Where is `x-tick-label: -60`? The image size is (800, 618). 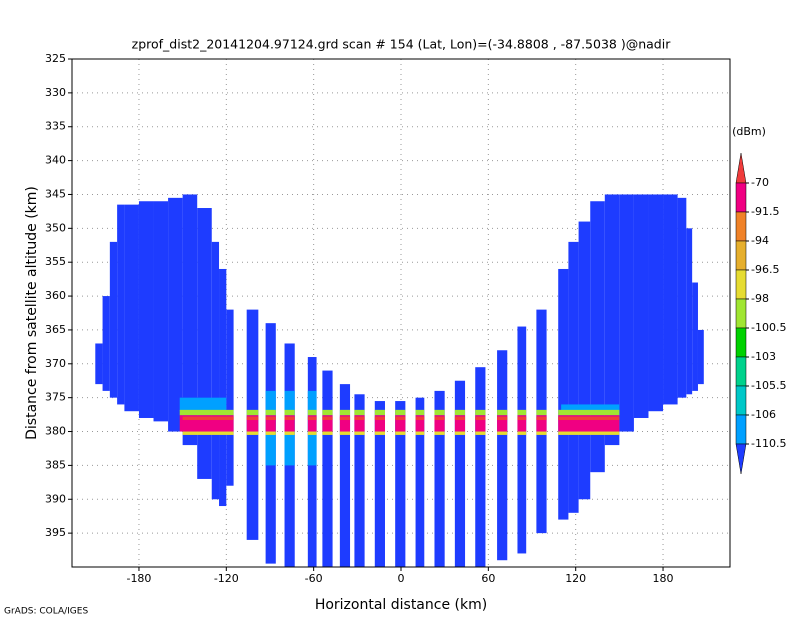
x-tick-label: -60 is located at coordinates (314, 578).